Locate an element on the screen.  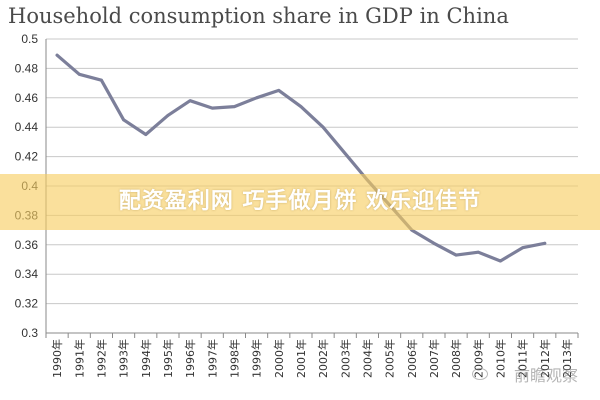
overlay-text: 配资盈利网 巧手做月饼 欢乐迎佳节 is located at coordinates (300, 201).